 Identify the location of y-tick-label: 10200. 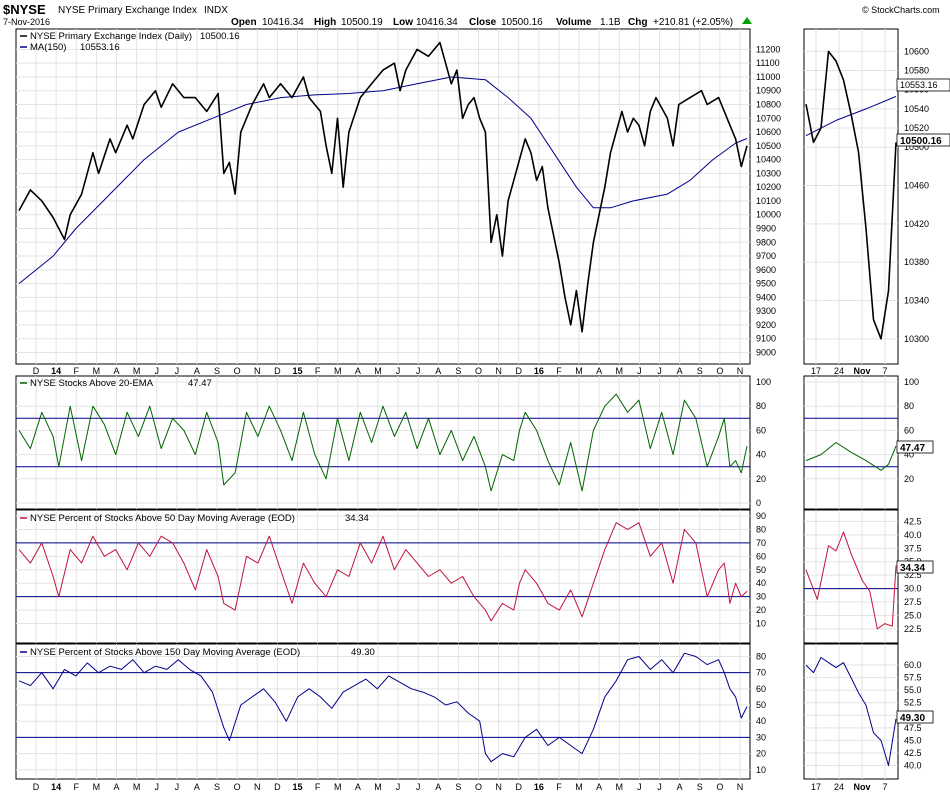
(768, 187).